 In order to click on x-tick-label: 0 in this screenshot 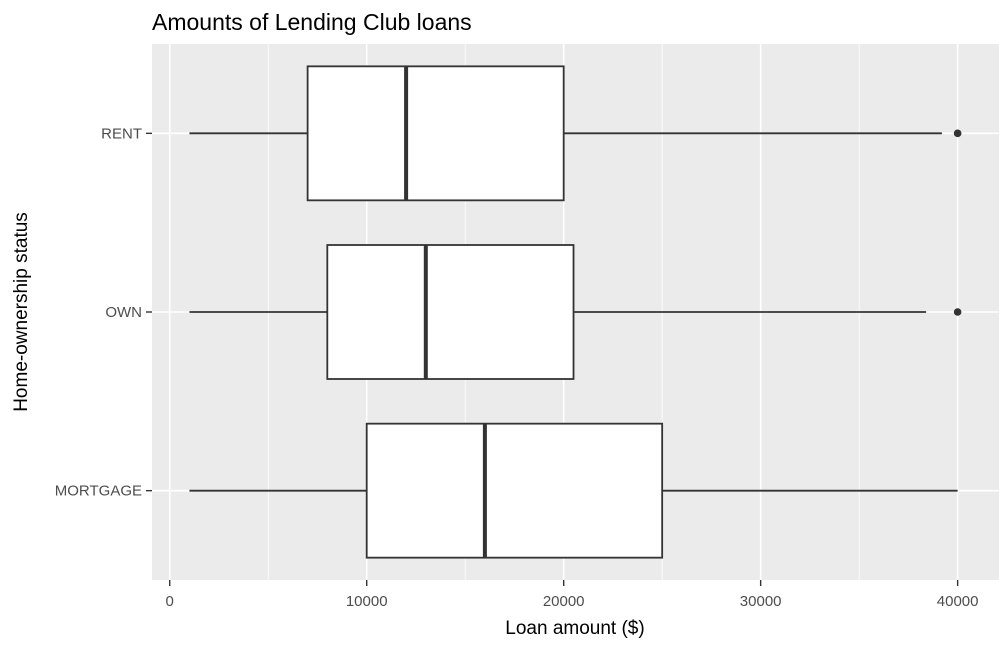, I will do `click(170, 601)`.